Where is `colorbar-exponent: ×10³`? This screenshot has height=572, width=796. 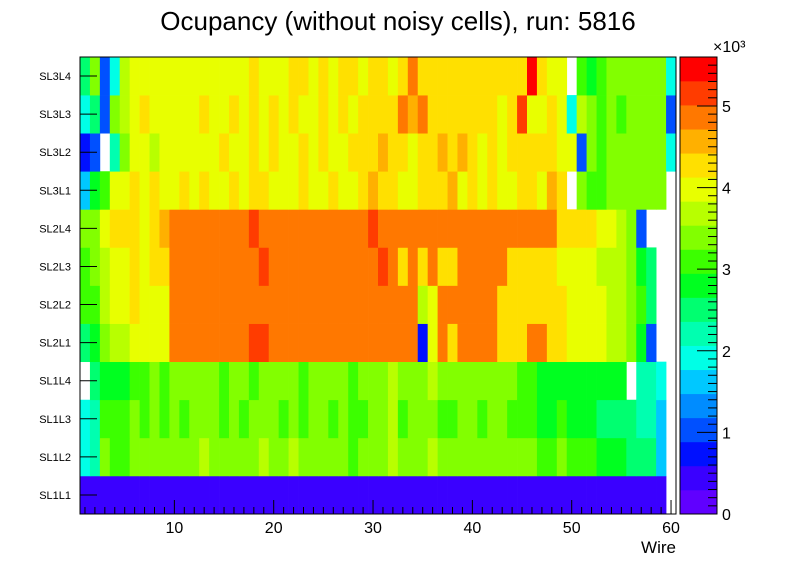 colorbar-exponent: ×10³ is located at coordinates (729, 47).